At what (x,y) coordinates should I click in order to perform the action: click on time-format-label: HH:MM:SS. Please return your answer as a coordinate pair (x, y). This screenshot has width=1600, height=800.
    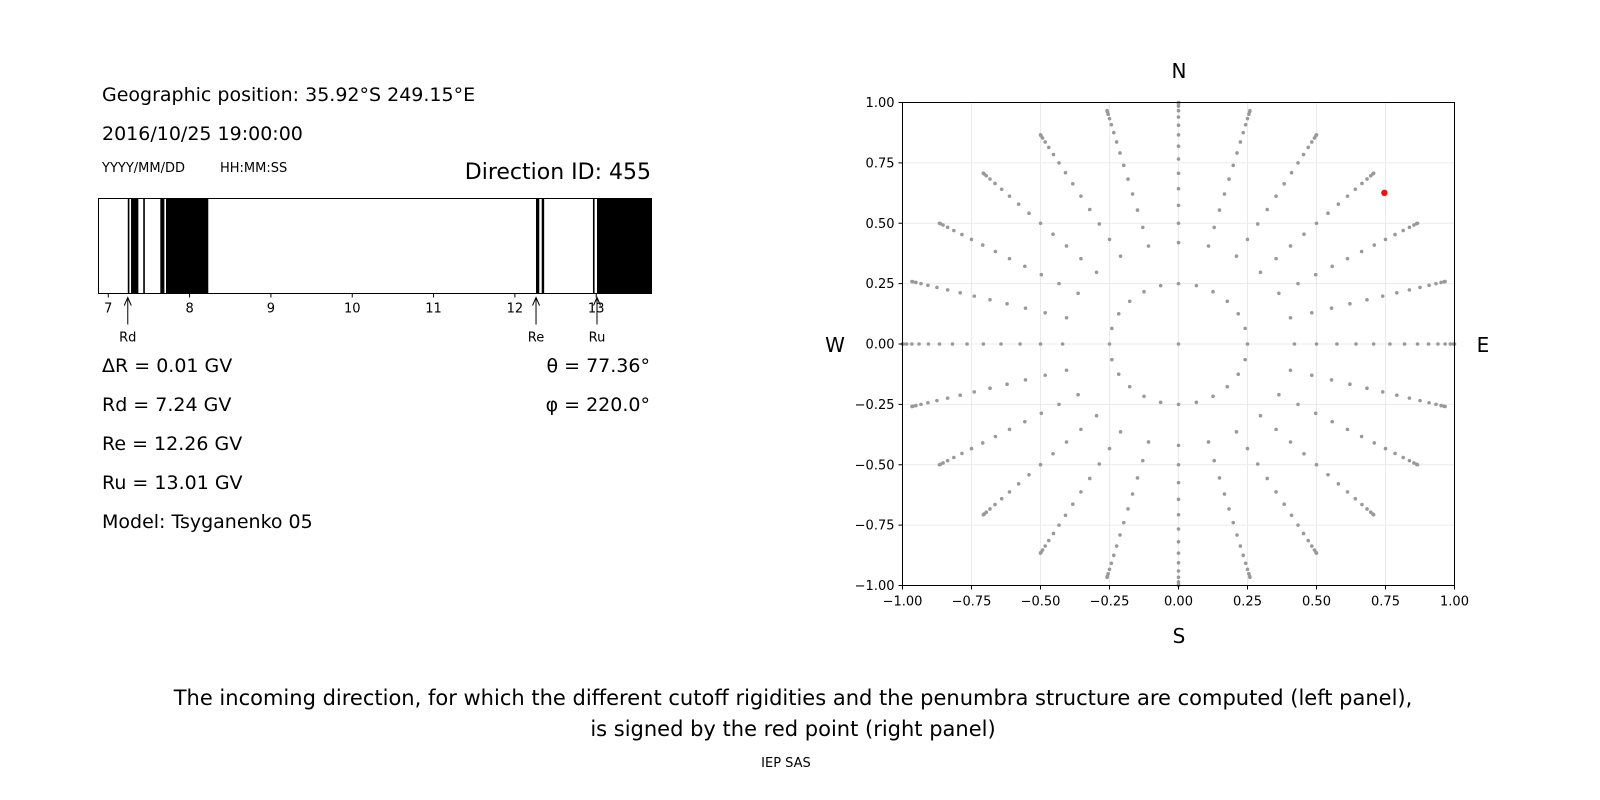
    Looking at the image, I should click on (254, 168).